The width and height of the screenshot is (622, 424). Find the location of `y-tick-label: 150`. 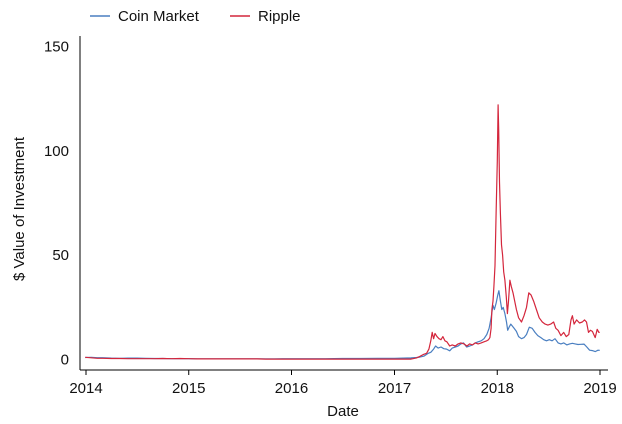

y-tick-label: 150 is located at coordinates (56, 46).